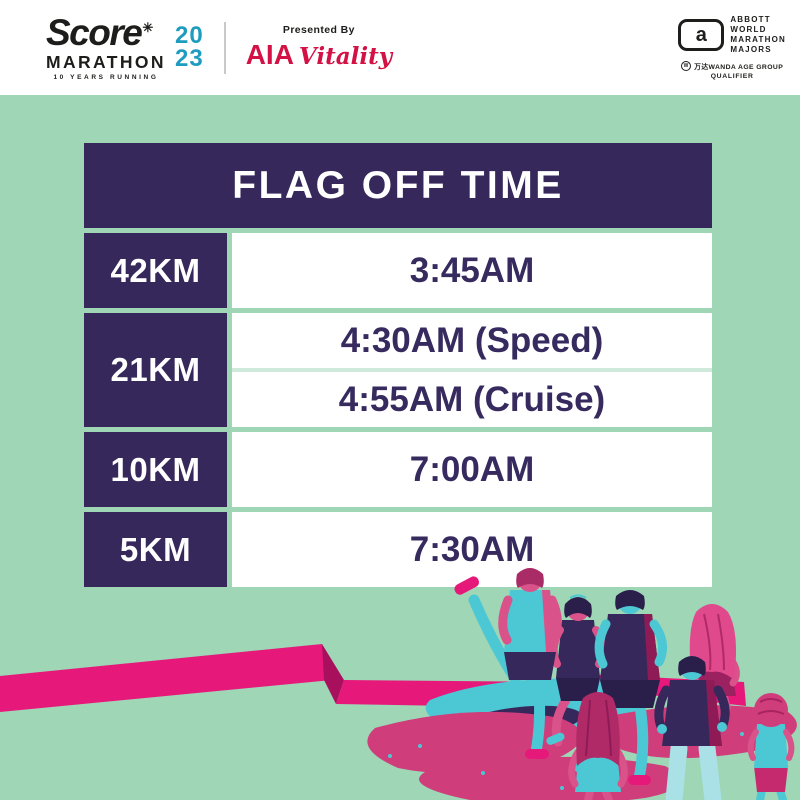  Describe the element at coordinates (472, 469) in the screenshot. I see `time-cell: 7:00AM` at that location.